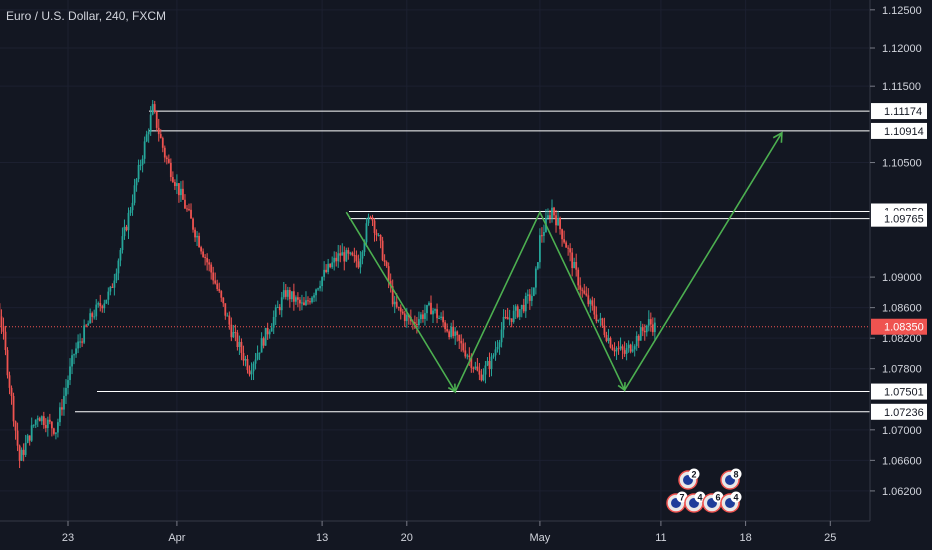 The width and height of the screenshot is (932, 550). What do you see at coordinates (904, 413) in the screenshot?
I see `level-price-label: 1.07236` at bounding box center [904, 413].